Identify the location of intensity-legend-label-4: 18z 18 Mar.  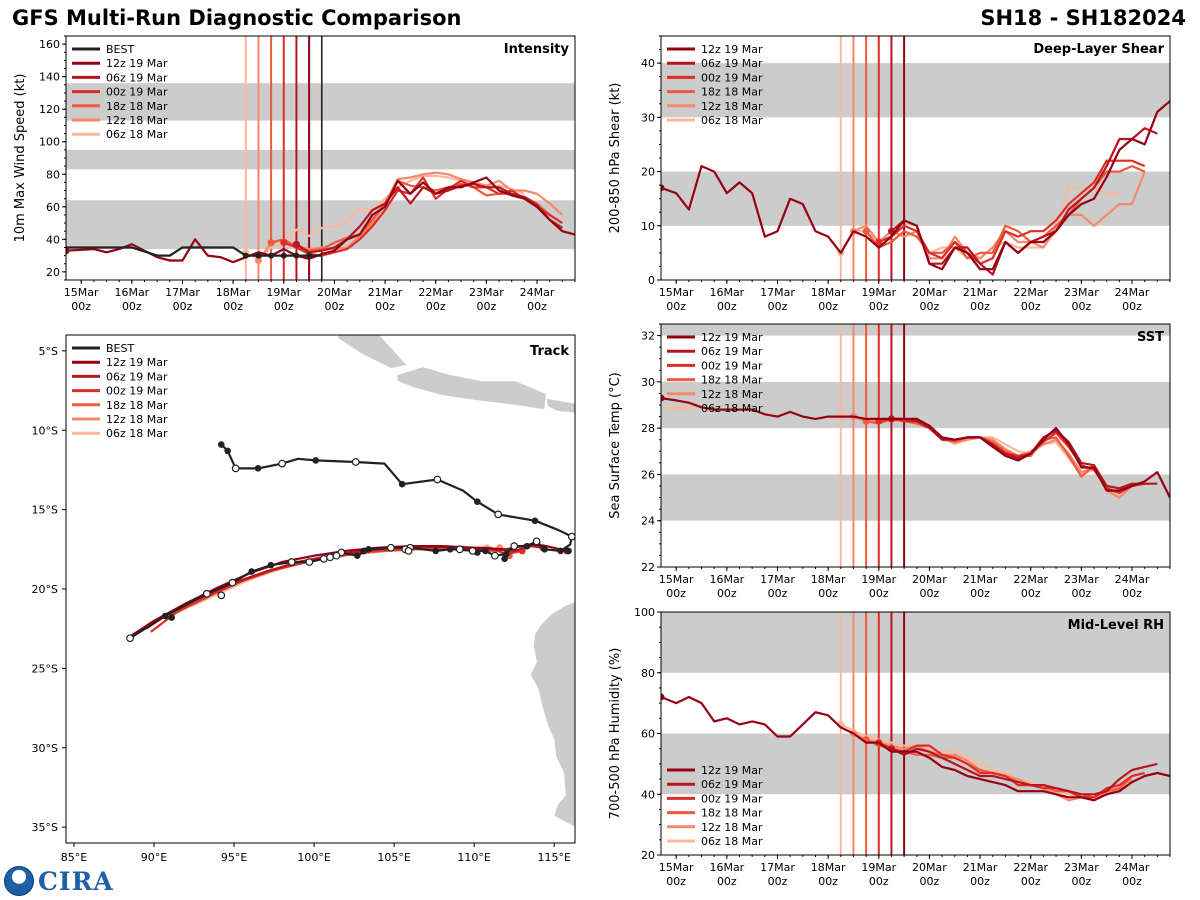
(137, 106).